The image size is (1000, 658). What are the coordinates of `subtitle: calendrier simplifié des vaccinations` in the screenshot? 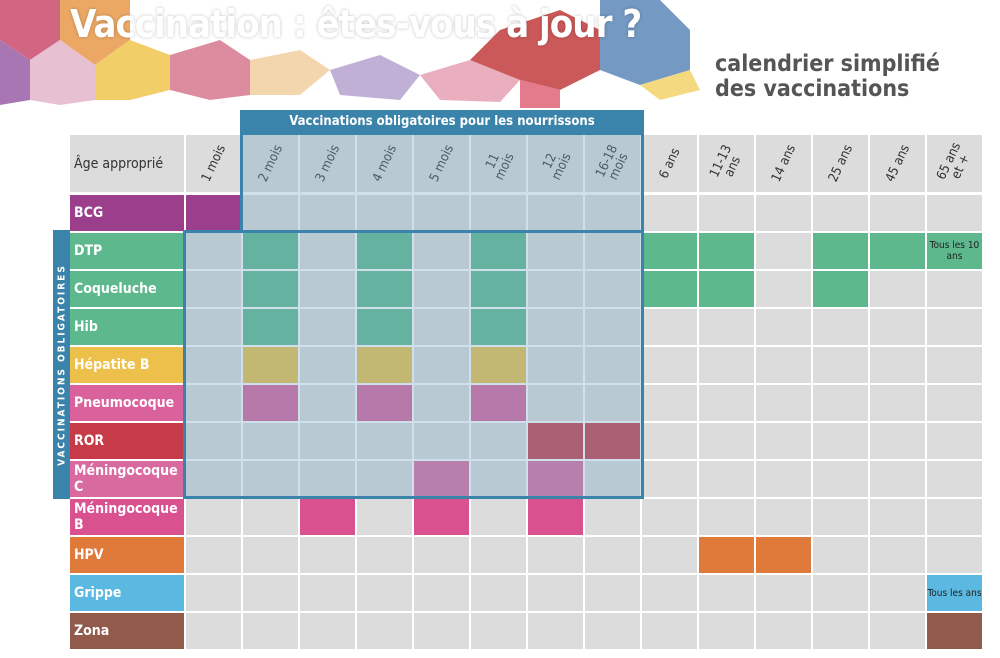 It's located at (827, 77).